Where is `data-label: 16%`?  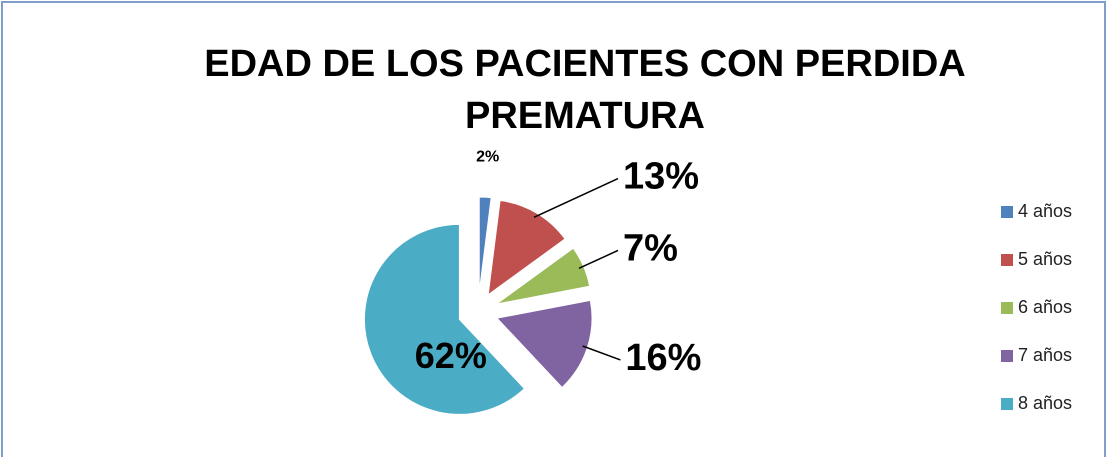
data-label: 16% is located at coordinates (663, 358).